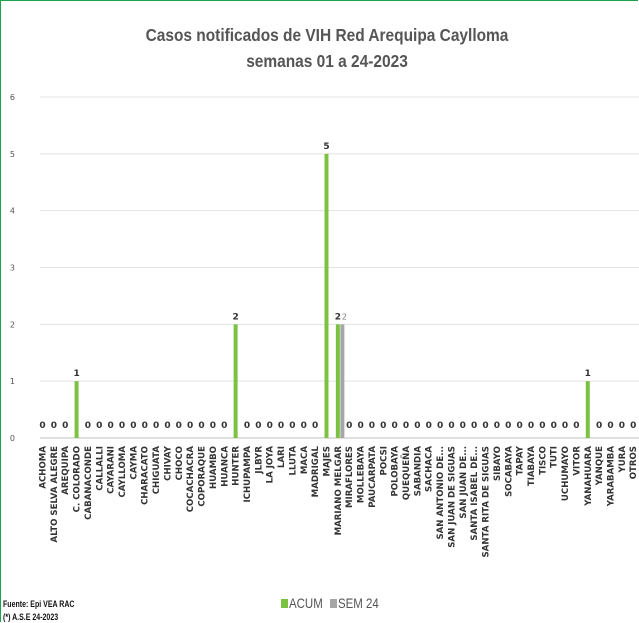 The image size is (639, 623). Describe the element at coordinates (168, 463) in the screenshot. I see `category-label: CHIVAY` at that location.